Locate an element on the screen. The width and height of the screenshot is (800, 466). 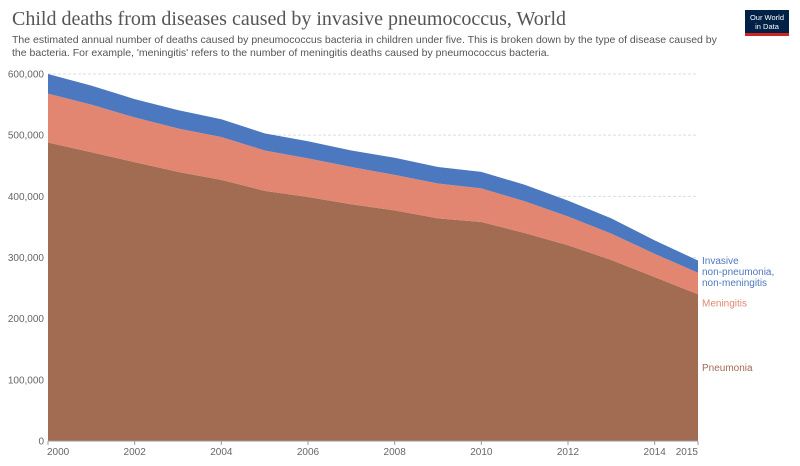
x-tick-label: 2004 is located at coordinates (221, 452).